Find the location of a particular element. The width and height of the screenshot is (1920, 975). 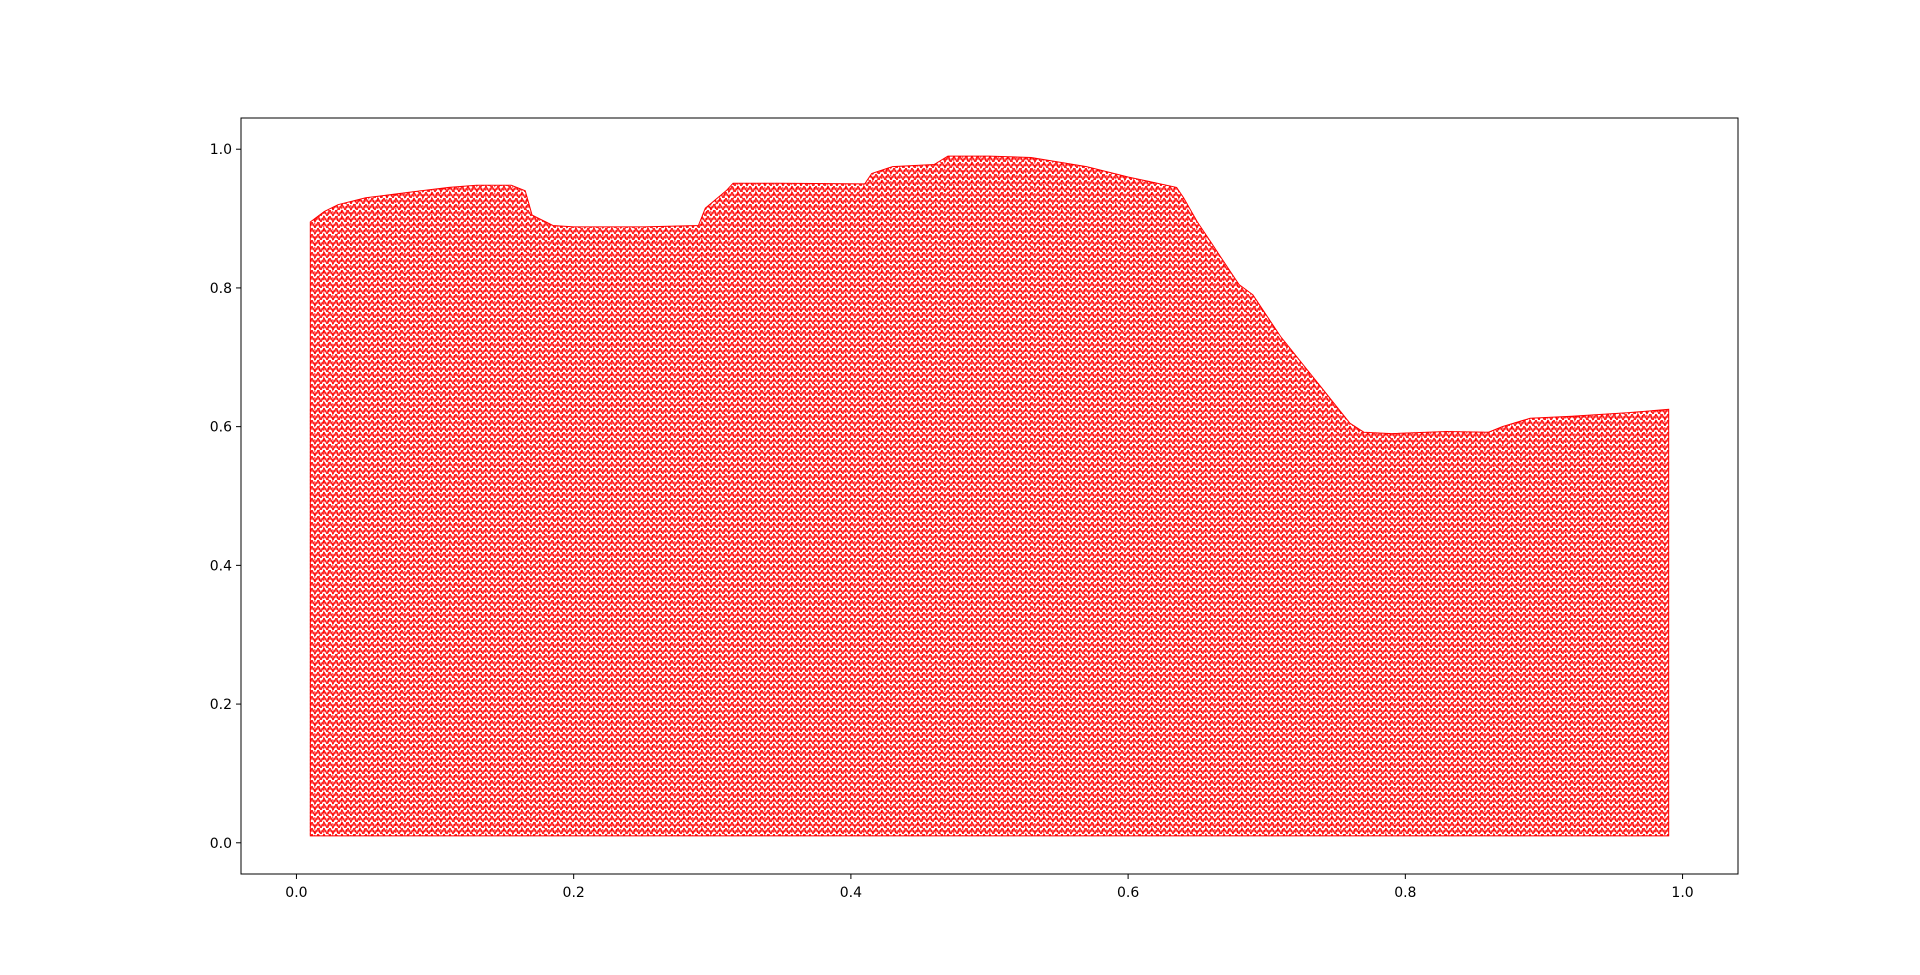

y-tick-label: 0.8 is located at coordinates (221, 289).